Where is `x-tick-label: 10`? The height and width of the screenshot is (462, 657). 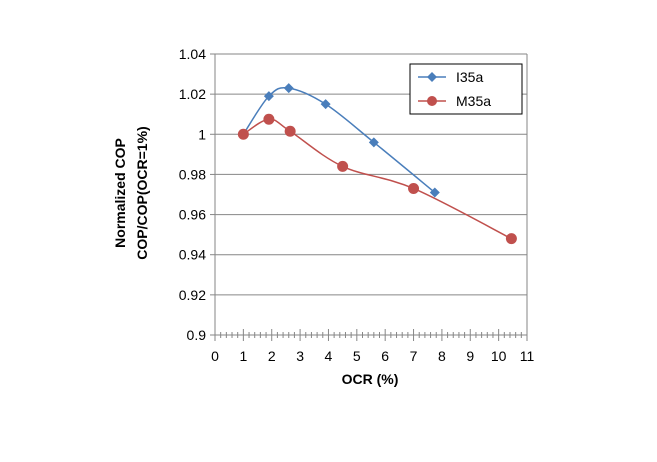
x-tick-label: 10 is located at coordinates (499, 356).